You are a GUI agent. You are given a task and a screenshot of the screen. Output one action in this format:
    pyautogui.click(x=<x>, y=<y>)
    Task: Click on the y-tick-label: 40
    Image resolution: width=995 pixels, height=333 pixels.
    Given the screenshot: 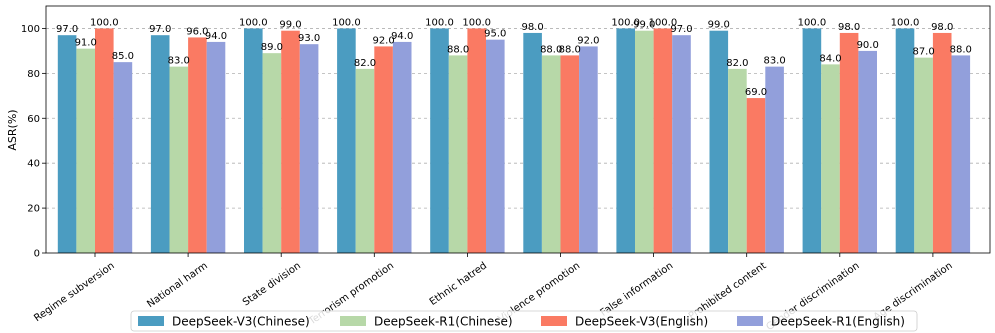 What is the action you would take?
    pyautogui.click(x=33, y=164)
    